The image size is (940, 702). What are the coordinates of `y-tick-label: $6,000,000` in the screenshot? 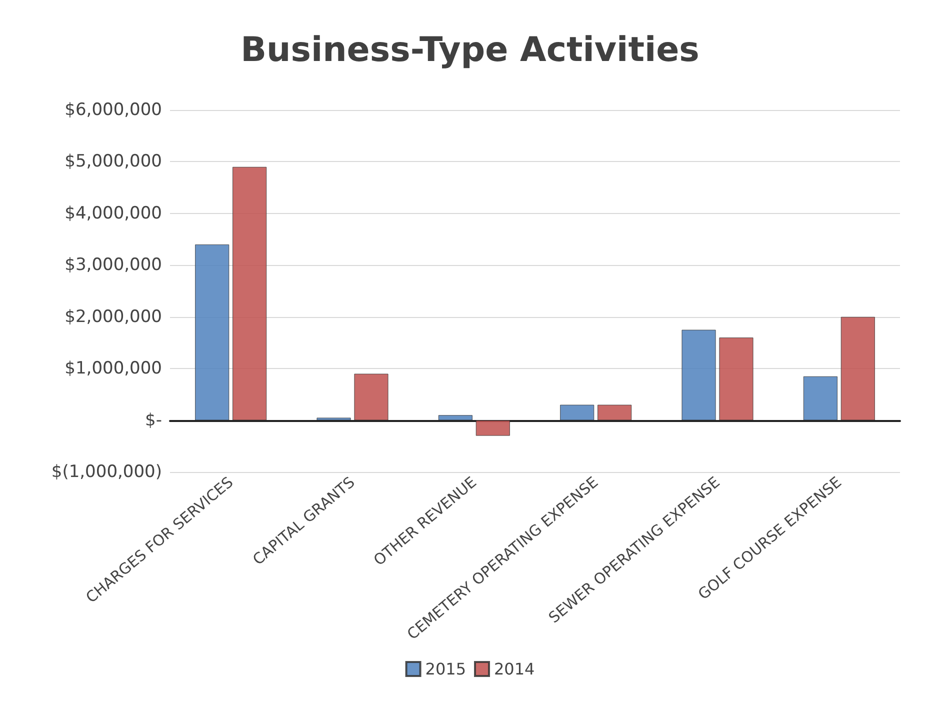 It's located at (113, 110).